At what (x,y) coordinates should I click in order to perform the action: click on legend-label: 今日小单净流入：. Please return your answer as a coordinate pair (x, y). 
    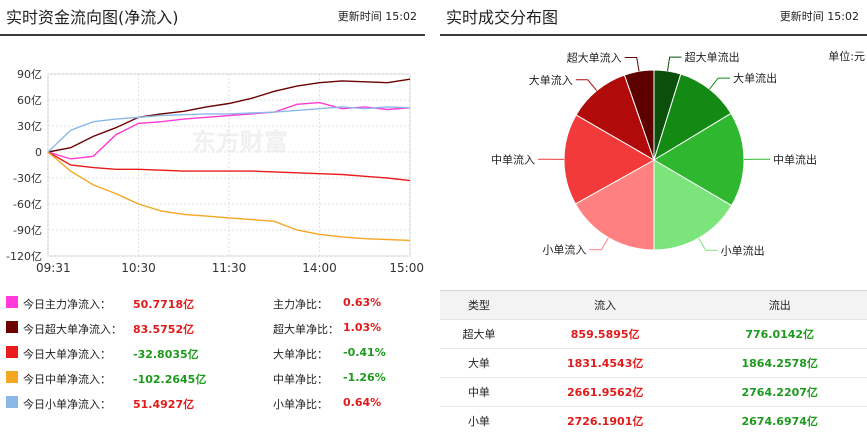
    Looking at the image, I should click on (67, 404).